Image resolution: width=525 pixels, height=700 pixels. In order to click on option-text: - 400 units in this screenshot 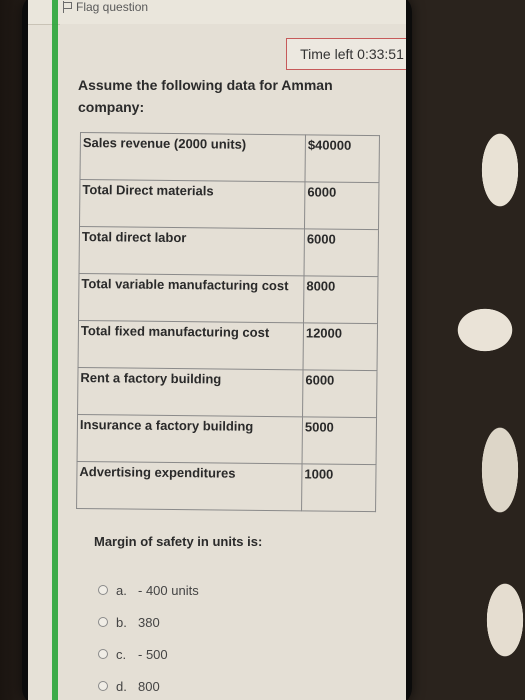, I will do `click(168, 590)`.